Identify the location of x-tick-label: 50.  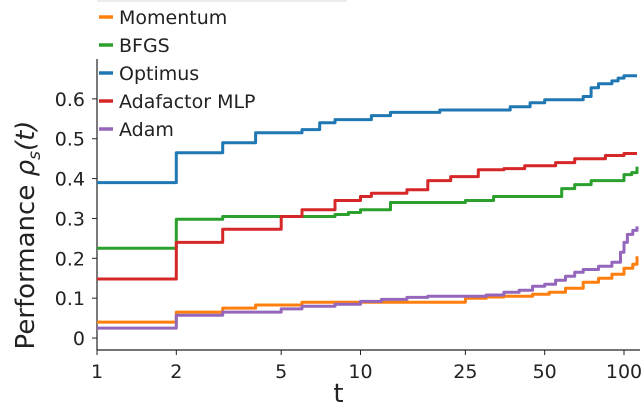
(545, 372).